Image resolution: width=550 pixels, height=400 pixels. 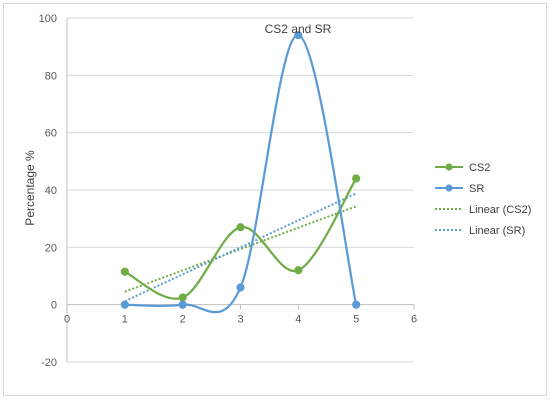 I want to click on x-tick-label: 3, so click(x=240, y=320).